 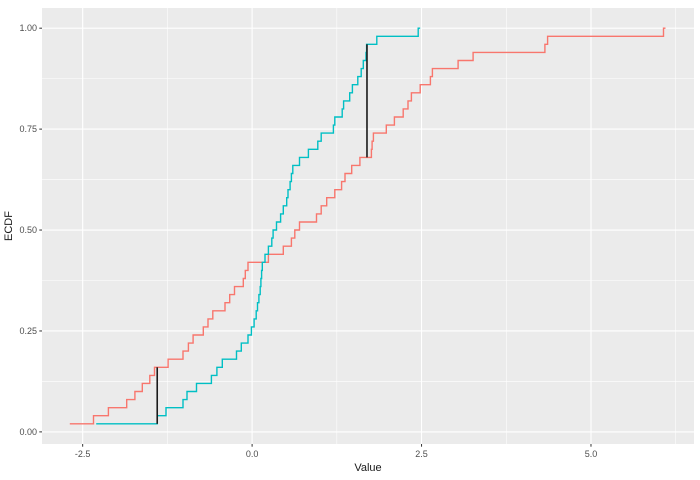 What do you see at coordinates (28, 230) in the screenshot?
I see `y-axis-tick-label: 0.50` at bounding box center [28, 230].